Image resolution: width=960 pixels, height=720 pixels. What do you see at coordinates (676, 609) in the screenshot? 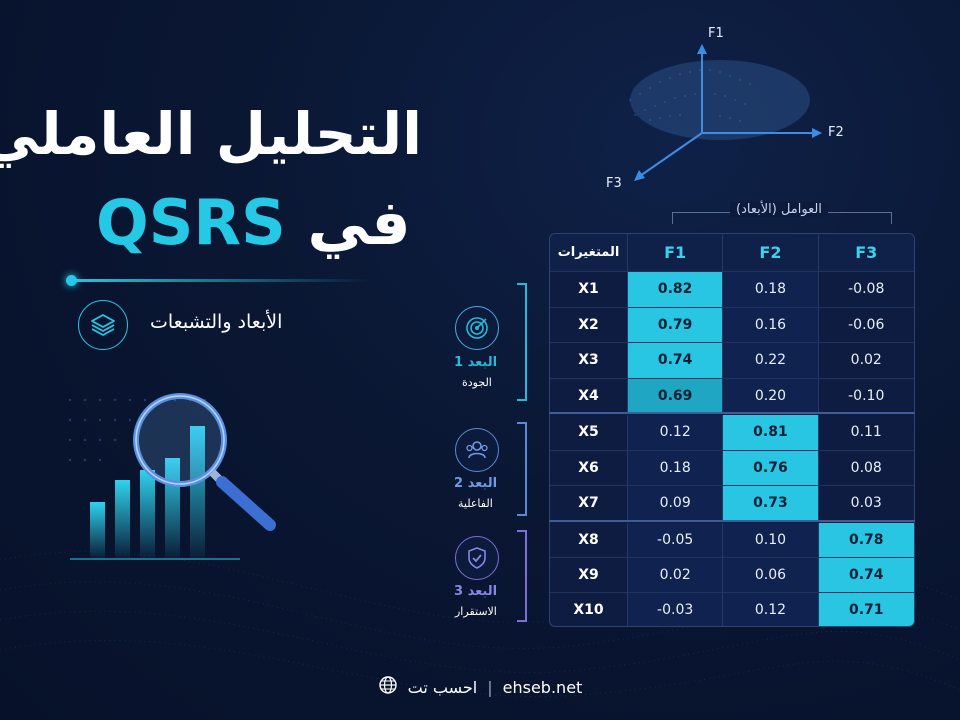
I see `loading-cell: -0.03` at bounding box center [676, 609].